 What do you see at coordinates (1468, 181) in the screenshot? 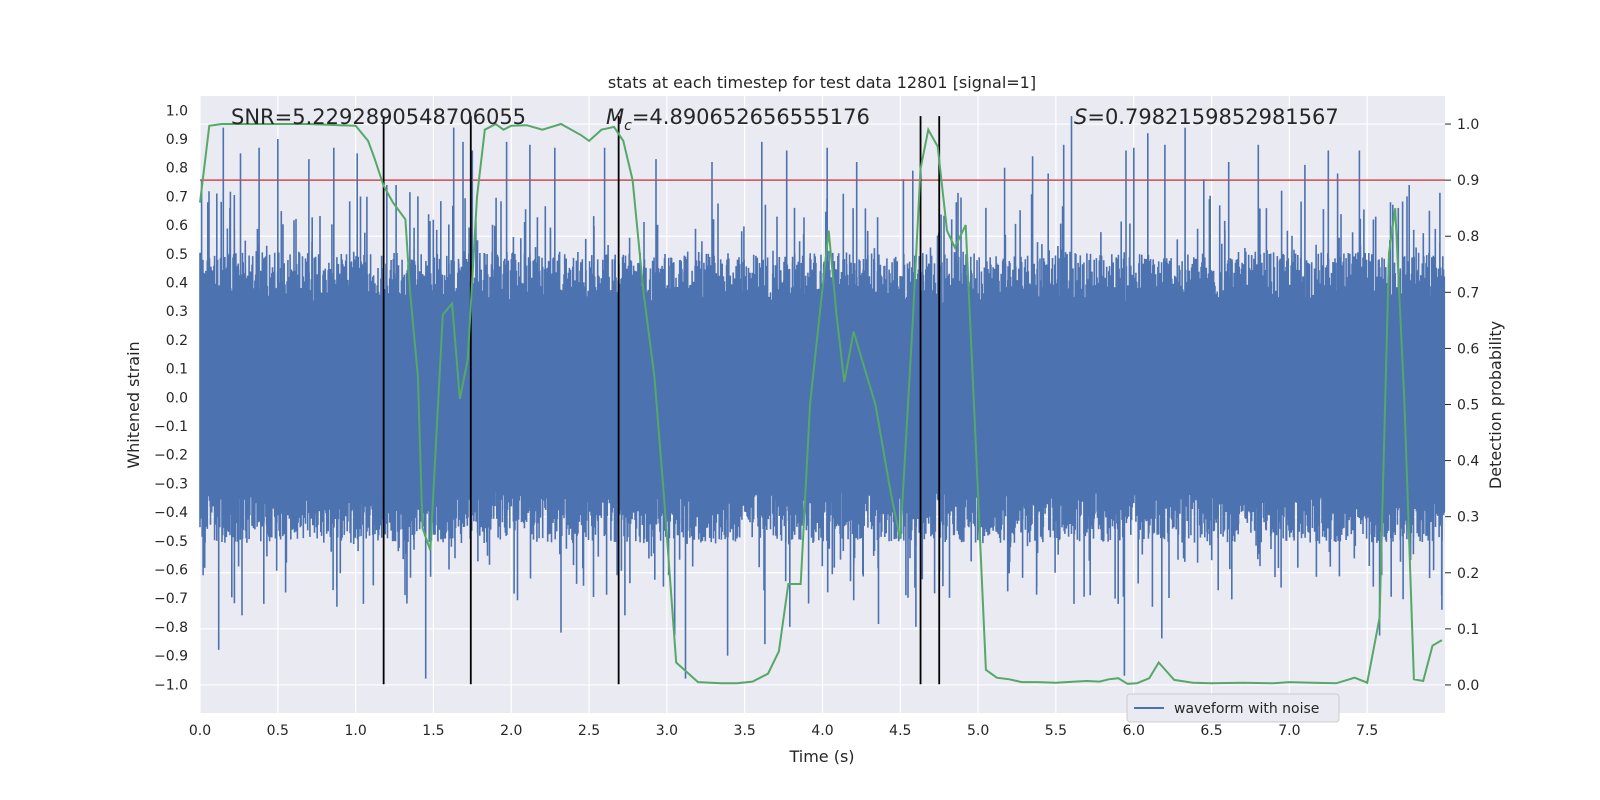
I see `y2-tick-label: 0.9` at bounding box center [1468, 181].